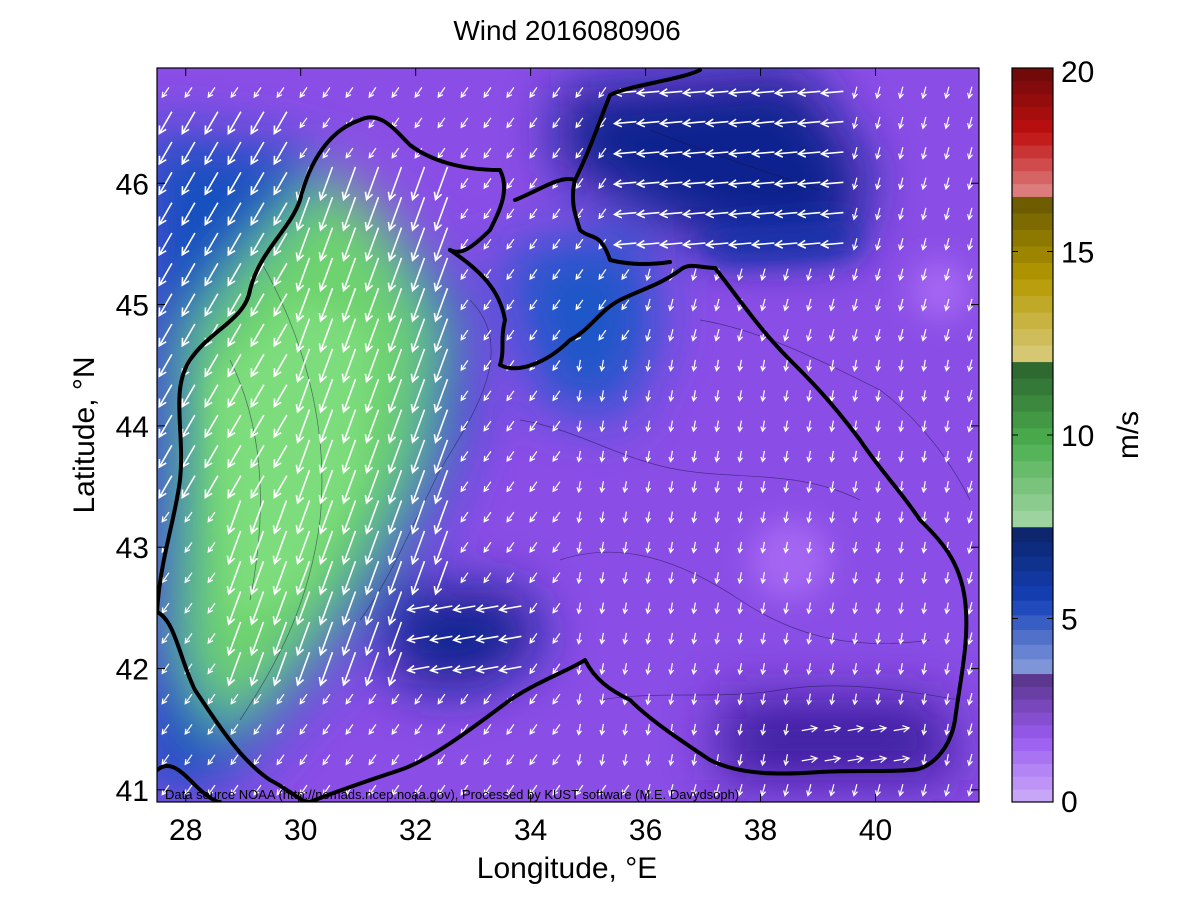  What do you see at coordinates (1077, 253) in the screenshot?
I see `colorbar-tick-label: 15` at bounding box center [1077, 253].